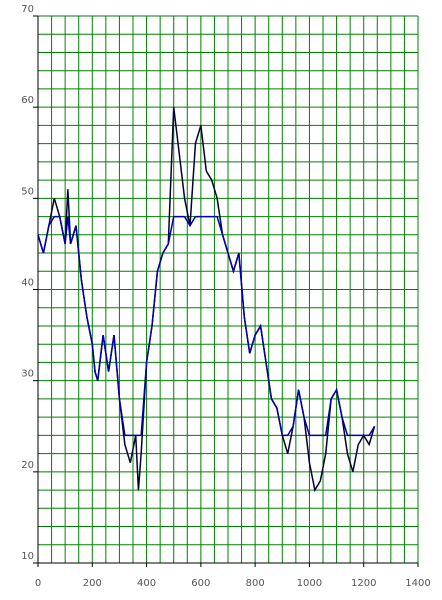 This screenshot has width=442, height=600. Describe the element at coordinates (92, 583) in the screenshot. I see `x-tick-label: 200` at that location.